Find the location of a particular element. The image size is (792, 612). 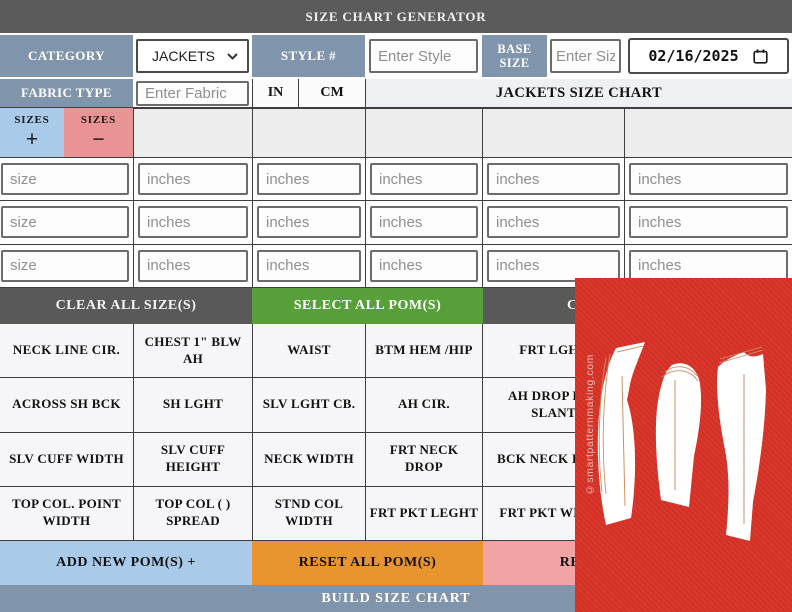

minus-icon: − is located at coordinates (98, 139).